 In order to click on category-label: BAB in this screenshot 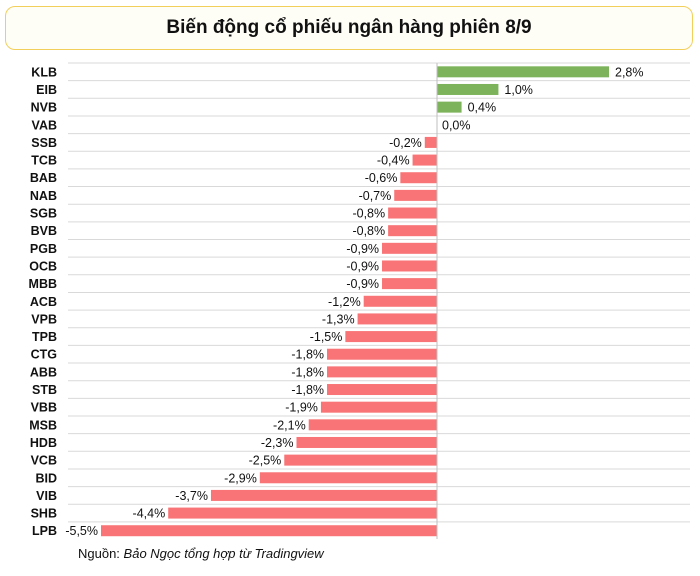, I will do `click(43, 178)`.